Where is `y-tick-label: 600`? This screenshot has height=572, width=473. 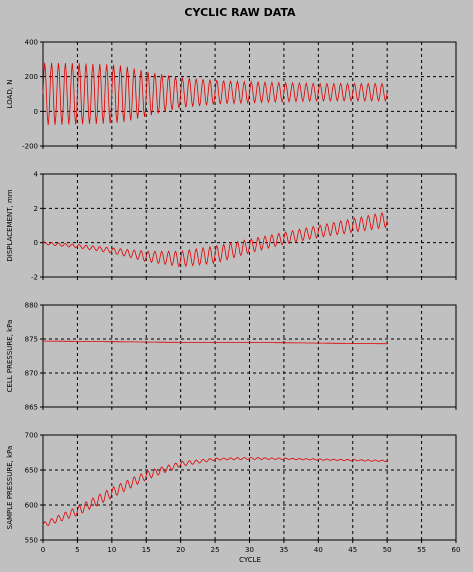 y-tick-label: 600 is located at coordinates (31, 506).